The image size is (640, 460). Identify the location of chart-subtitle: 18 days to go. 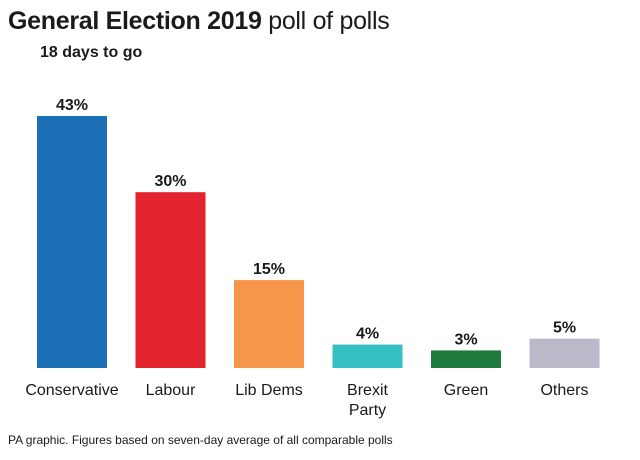
(91, 52).